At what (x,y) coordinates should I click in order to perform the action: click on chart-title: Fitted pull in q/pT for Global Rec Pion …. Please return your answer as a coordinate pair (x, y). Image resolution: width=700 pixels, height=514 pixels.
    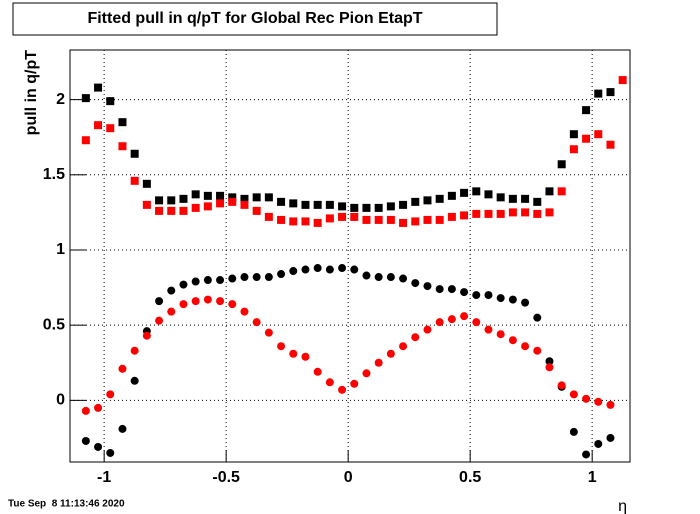
    Looking at the image, I should click on (254, 18).